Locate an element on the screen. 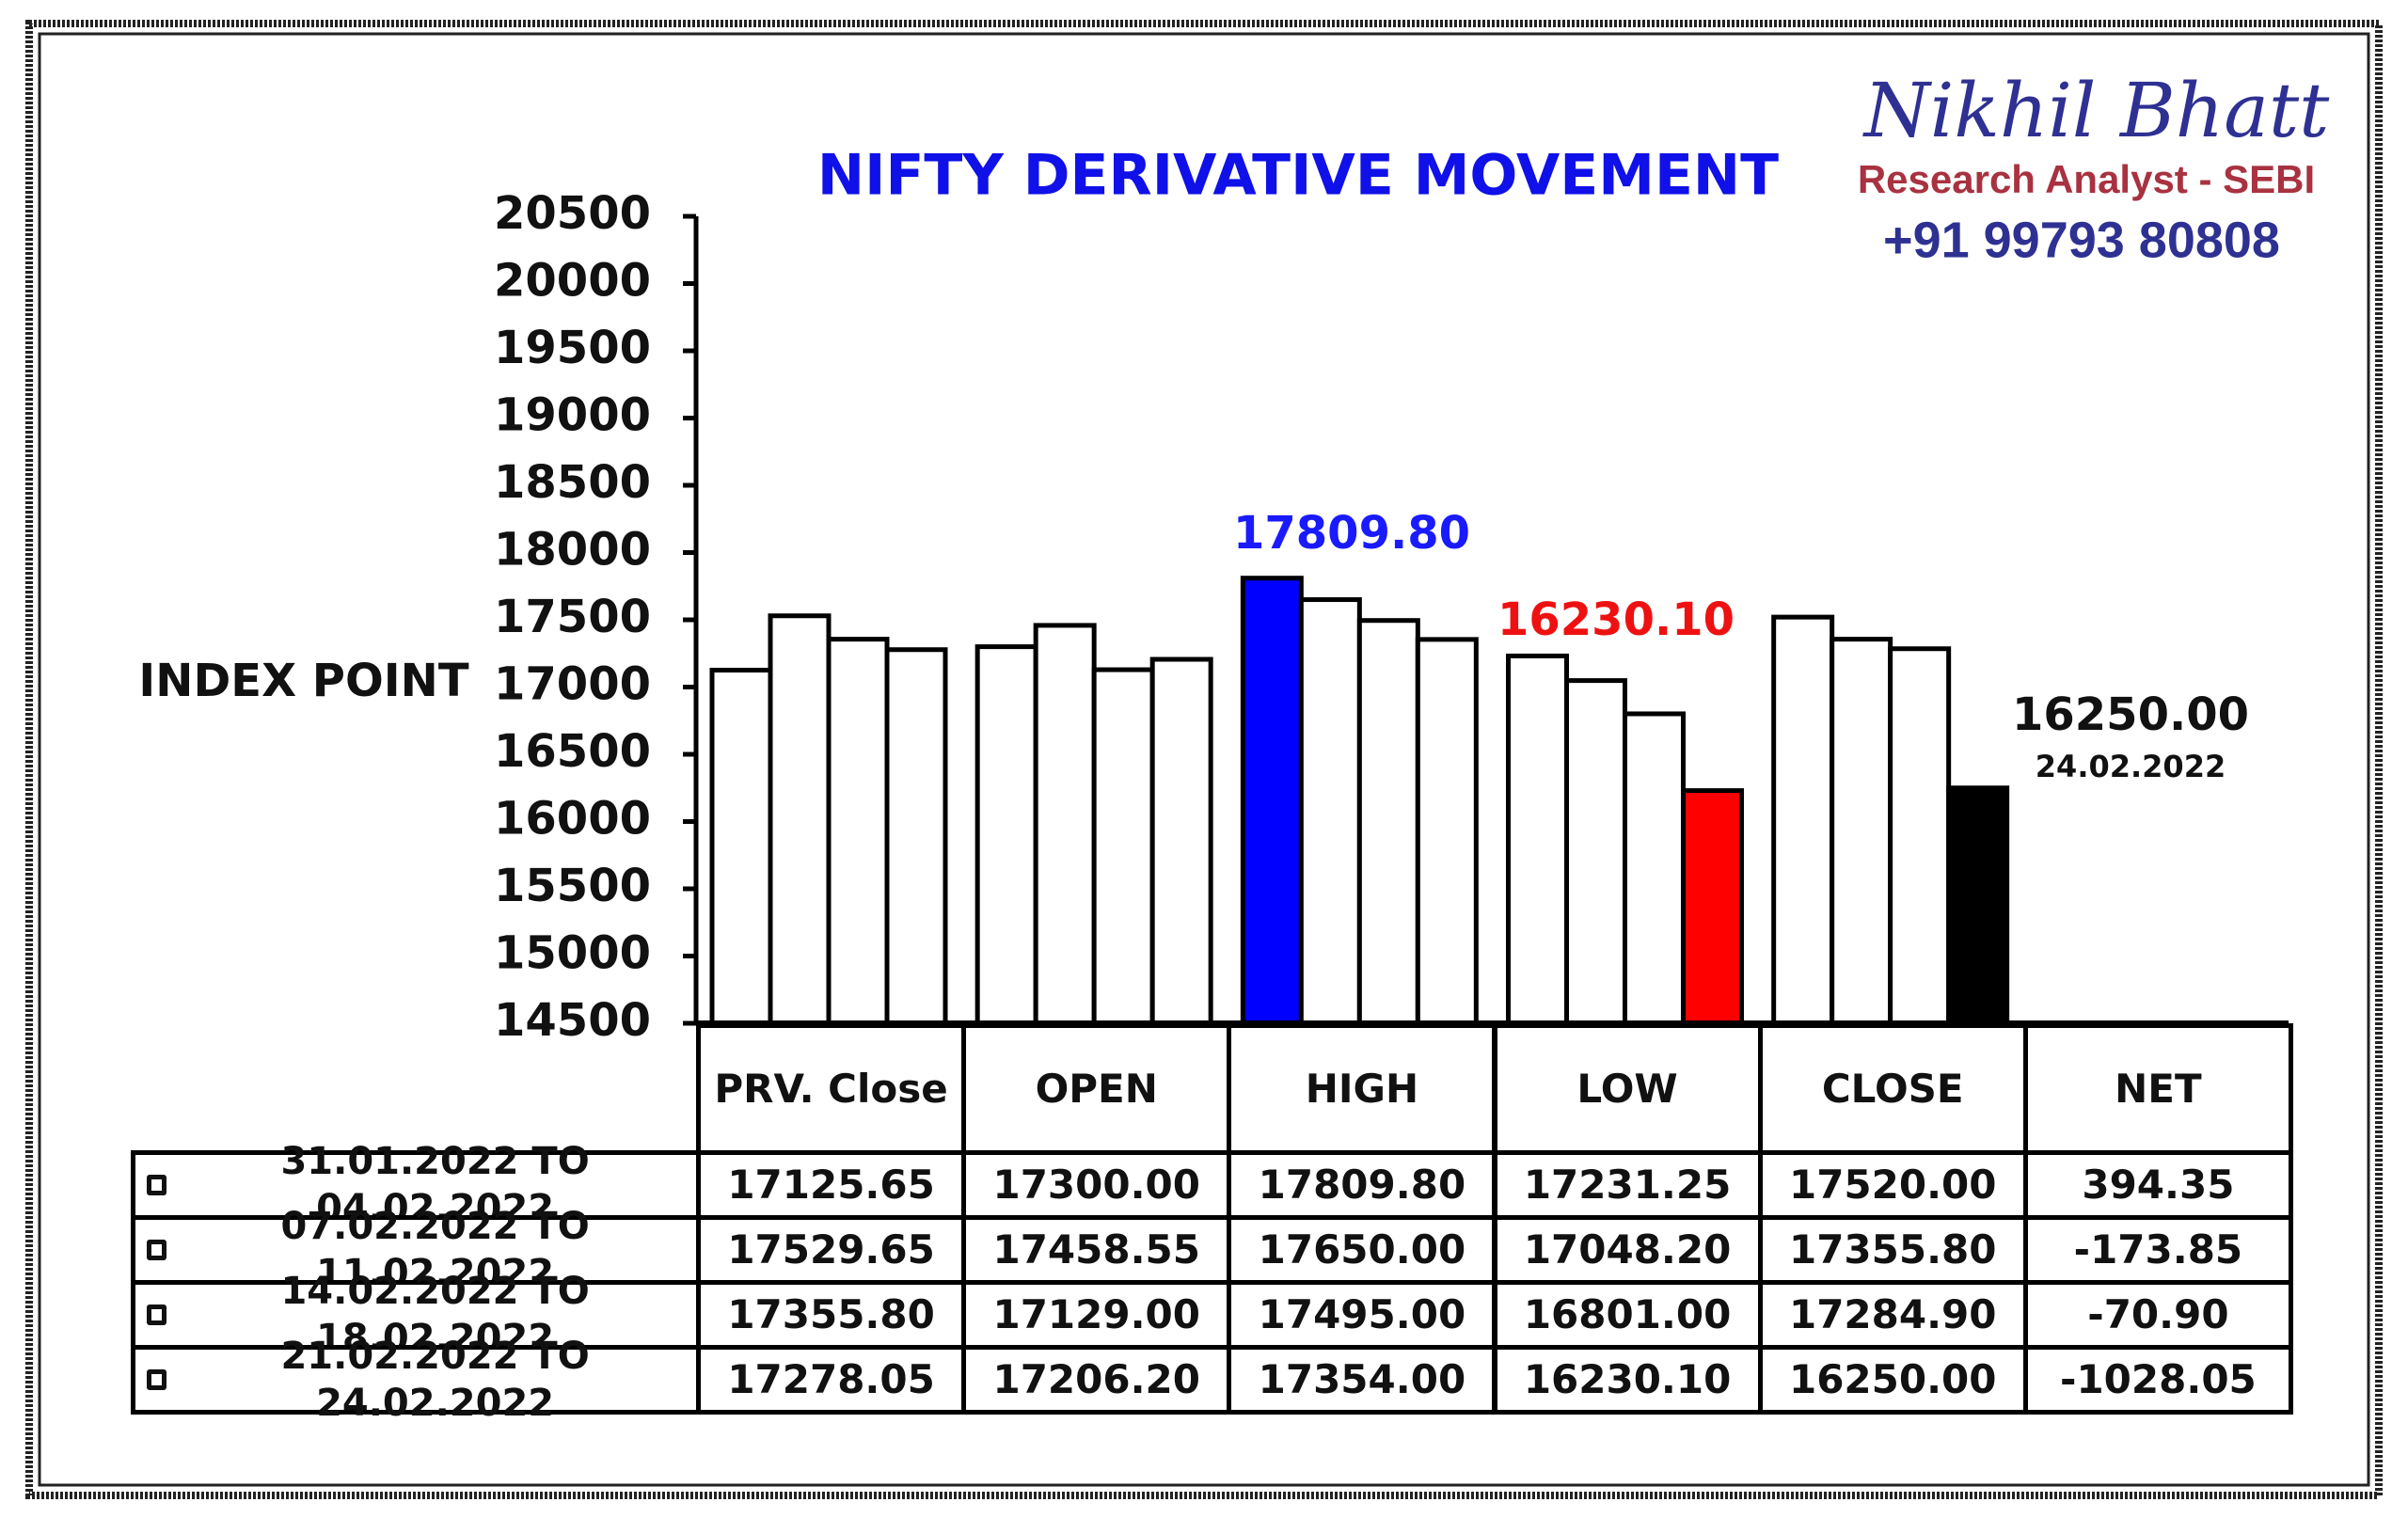  table-value: 17278.05 is located at coordinates (832, 1380).